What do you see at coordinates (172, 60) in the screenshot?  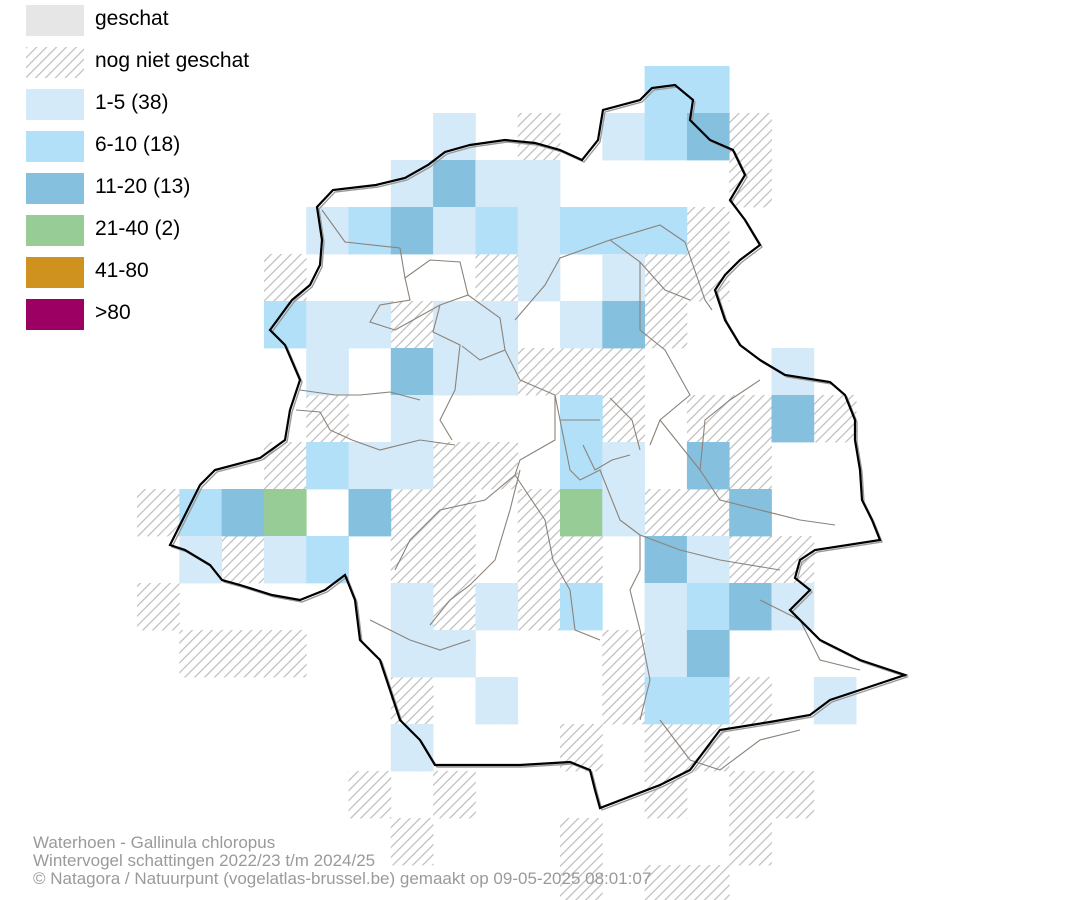 I see `legend-label-not-surveyed: nog niet geschat` at bounding box center [172, 60].